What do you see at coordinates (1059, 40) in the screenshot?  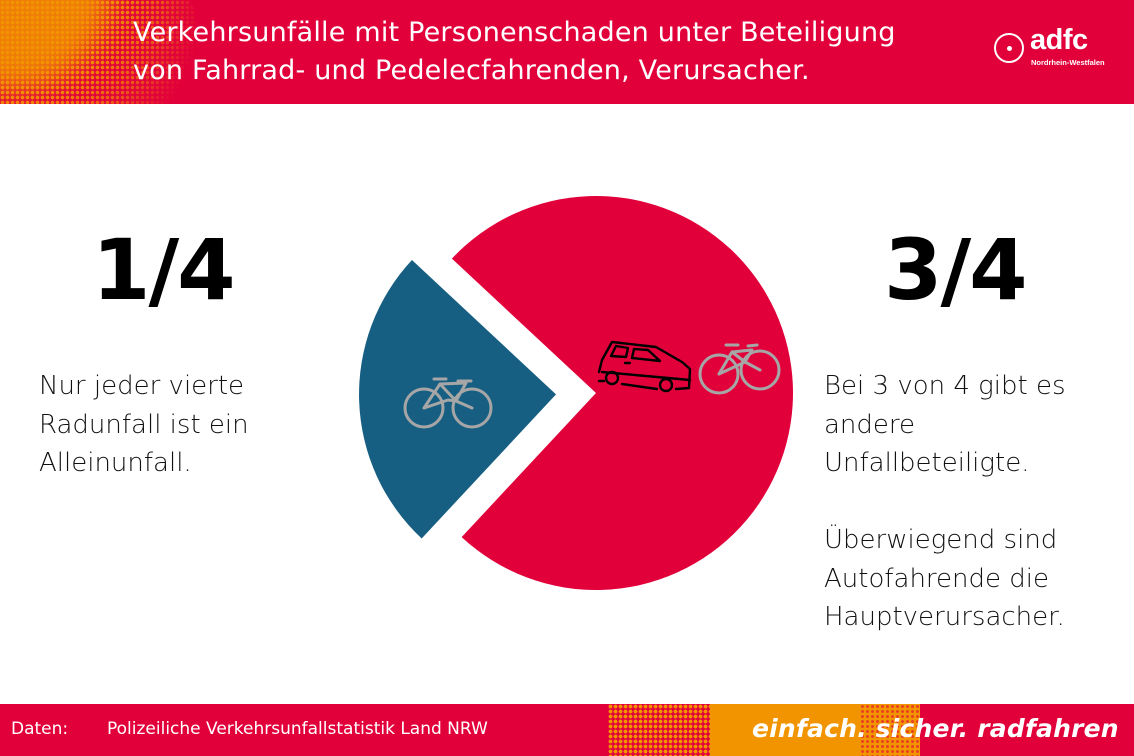 I see `logo-wordmark: adfc` at bounding box center [1059, 40].